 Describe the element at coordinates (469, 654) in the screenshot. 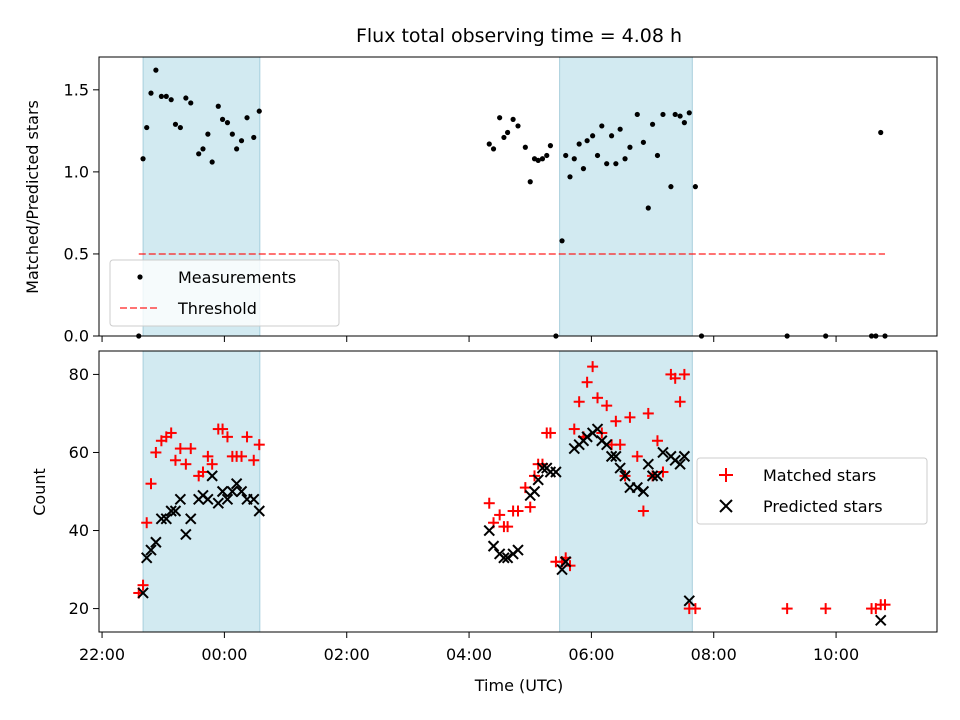

I see `x-tick-label: 04:00` at that location.